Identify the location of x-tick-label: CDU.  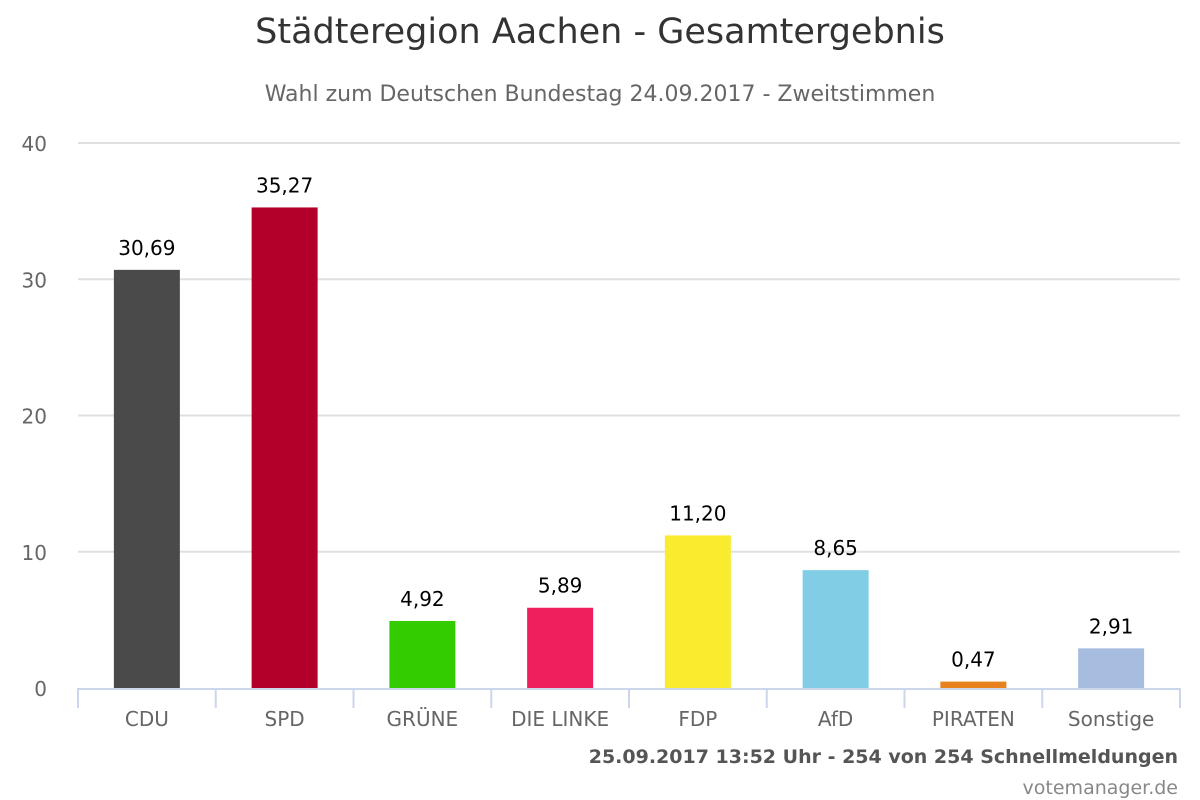
(147, 719).